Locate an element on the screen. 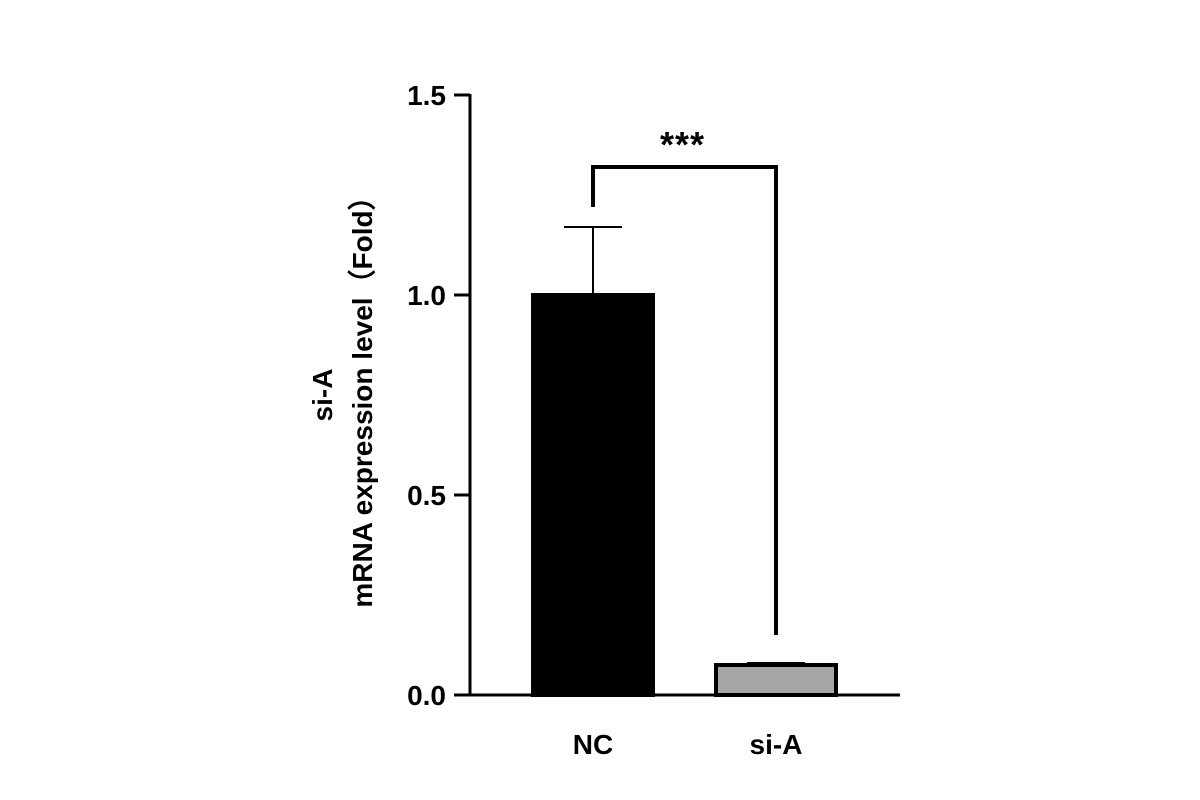 The width and height of the screenshot is (1200, 800). x-tick-label: si-A is located at coordinates (776, 744).